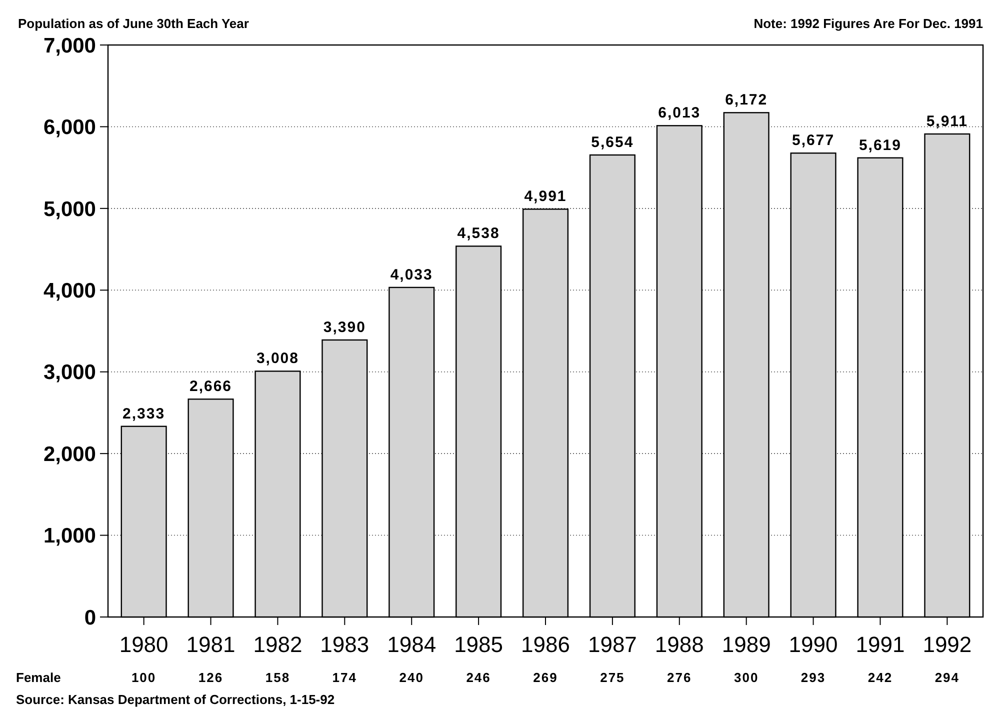  Describe the element at coordinates (679, 644) in the screenshot. I see `x-tick-label: 1988` at that location.